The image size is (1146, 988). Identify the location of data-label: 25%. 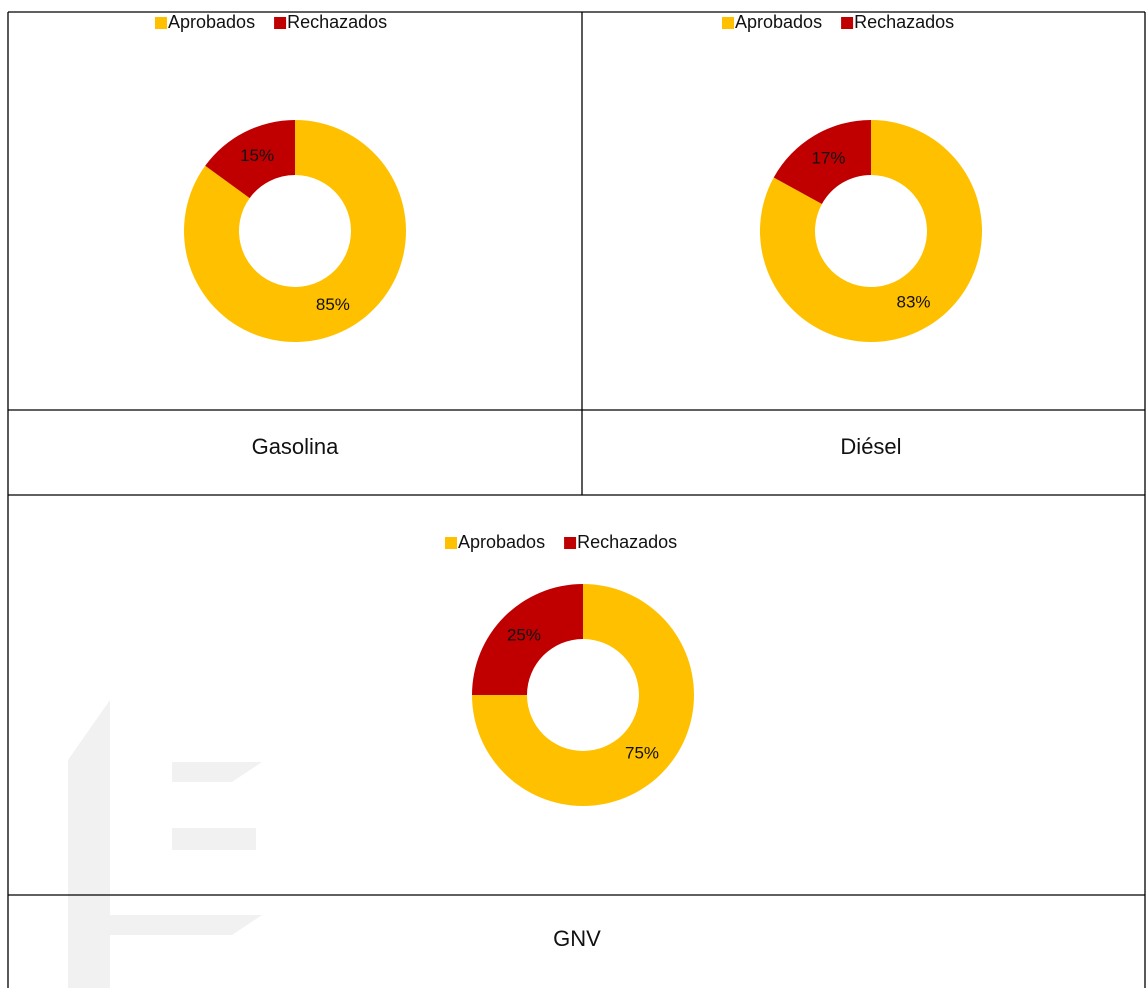
(524, 634).